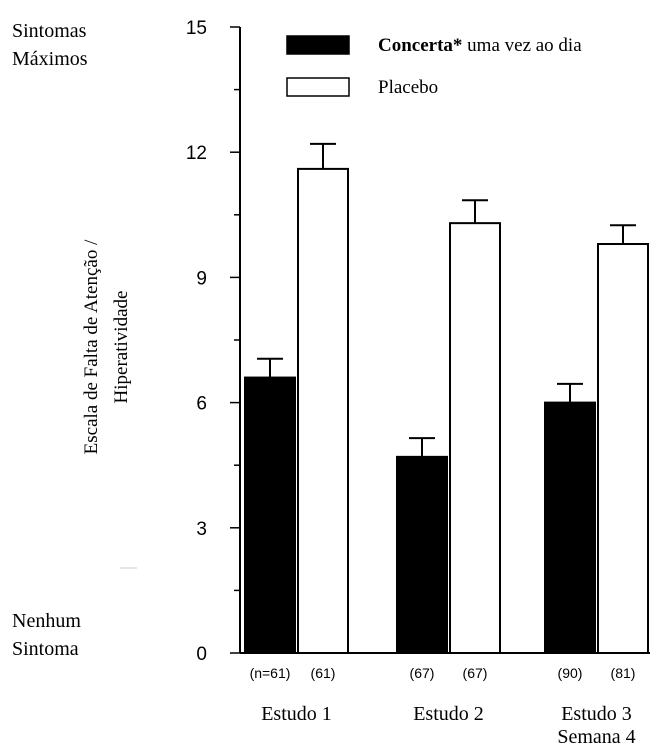  What do you see at coordinates (196, 153) in the screenshot?
I see `y-tick-label: 12` at bounding box center [196, 153].